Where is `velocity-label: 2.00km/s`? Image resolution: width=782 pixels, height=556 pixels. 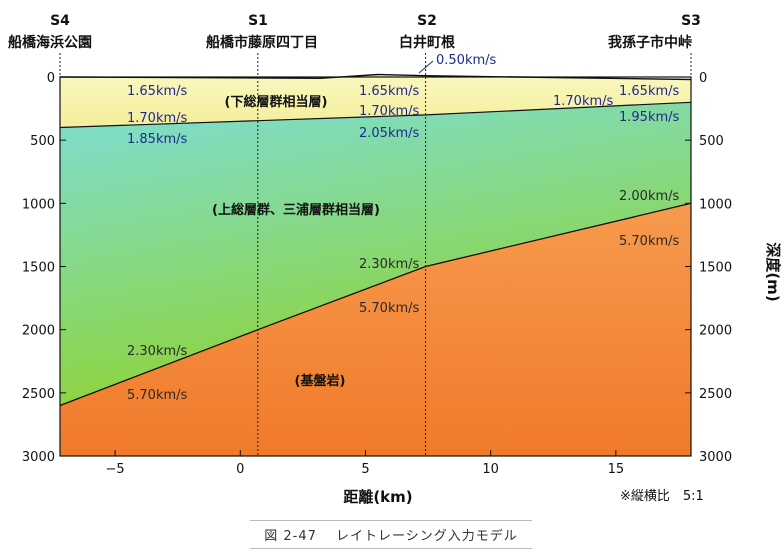
velocity-label: 2.00km/s is located at coordinates (649, 196).